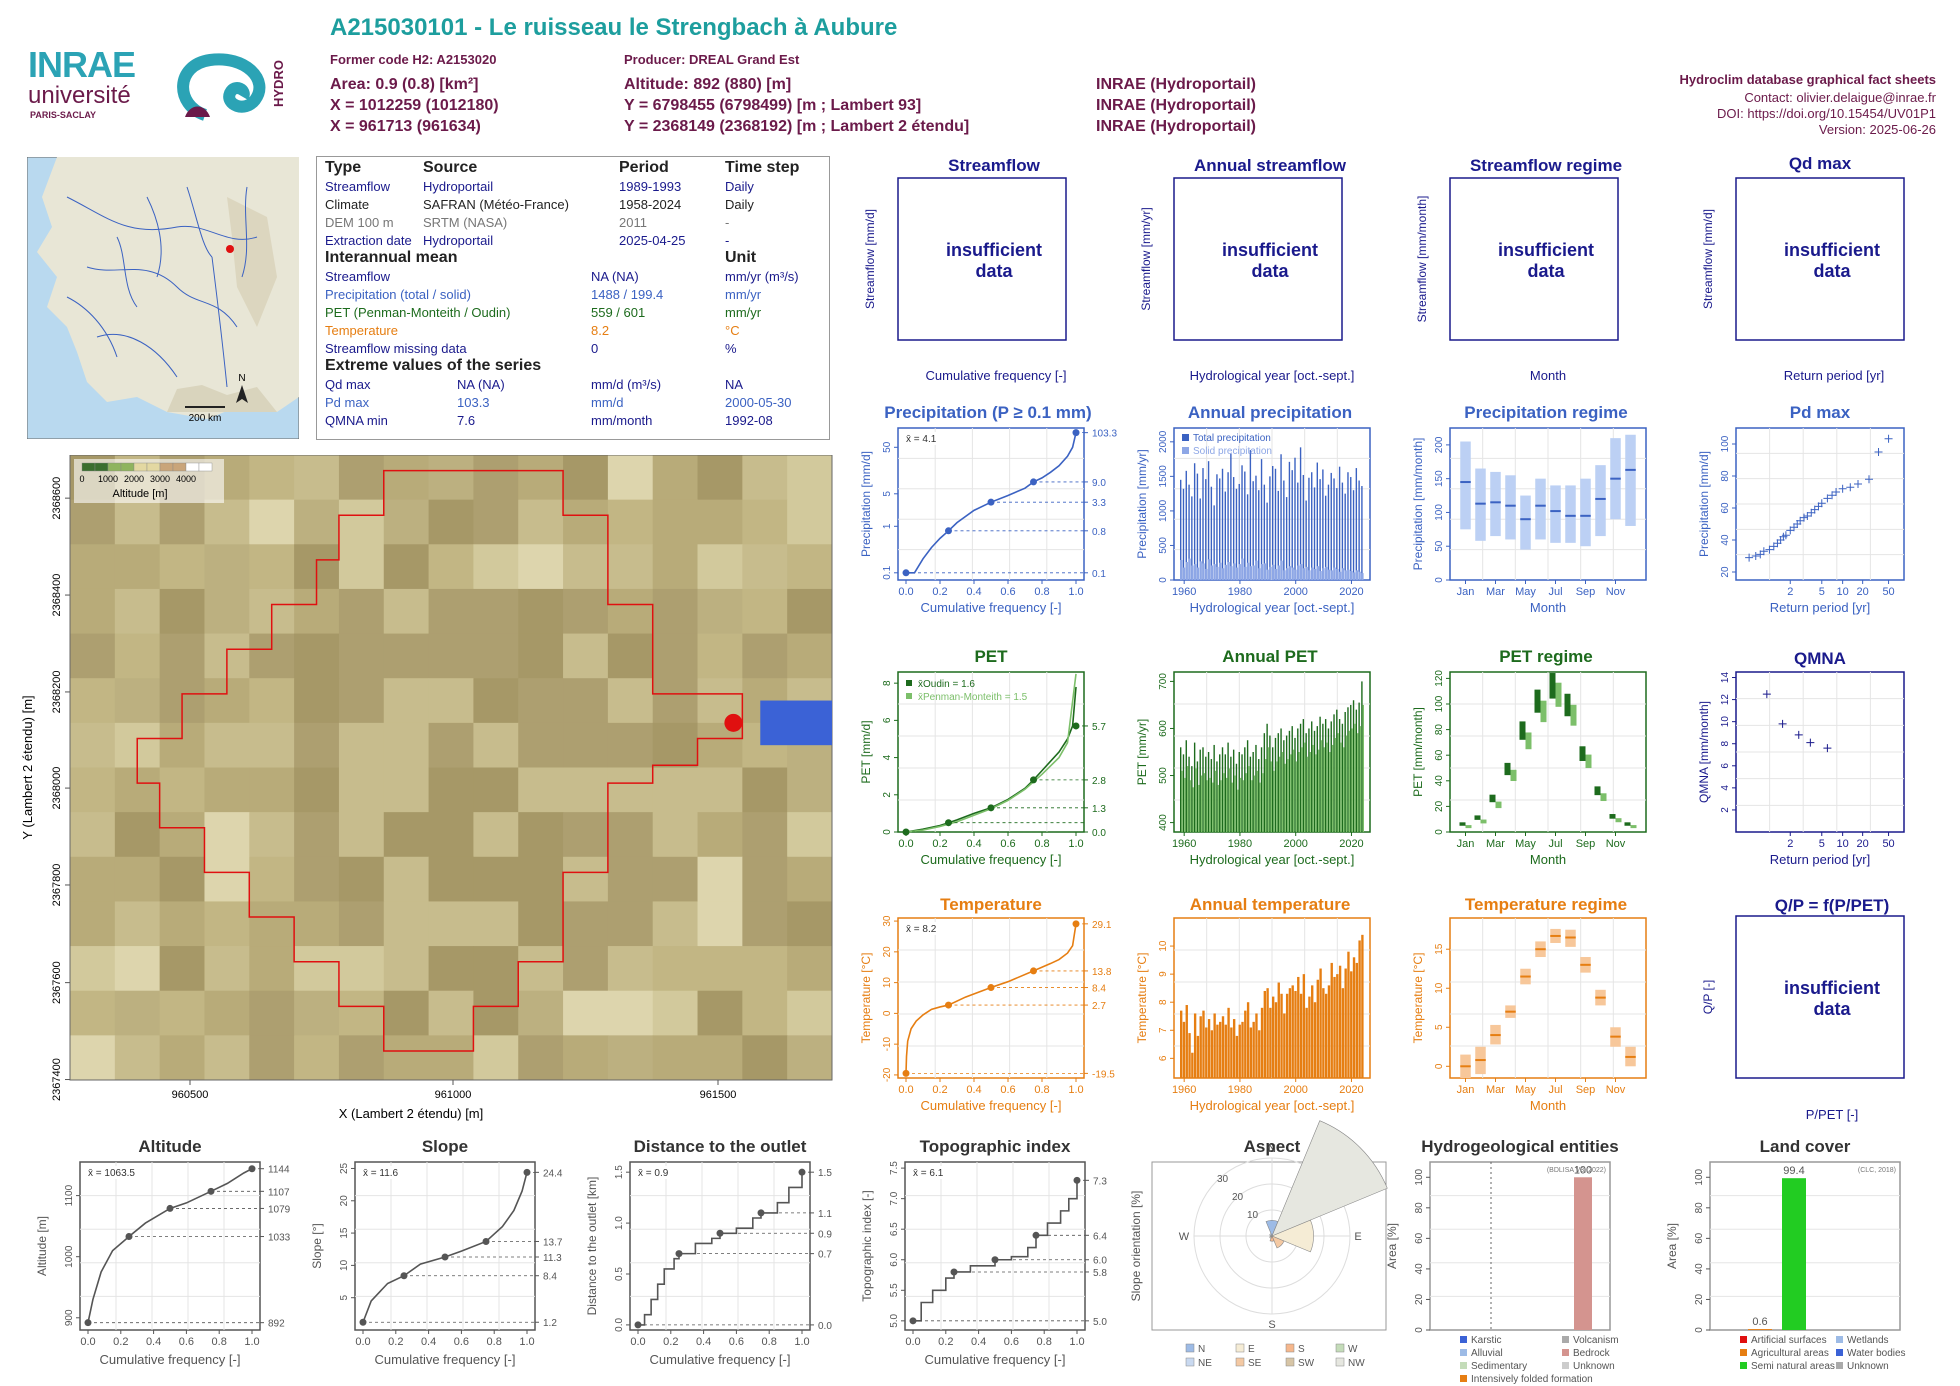 The image size is (1960, 1386). Describe the element at coordinates (170, 1245) in the screenshot. I see `altitude-series-line` at that location.